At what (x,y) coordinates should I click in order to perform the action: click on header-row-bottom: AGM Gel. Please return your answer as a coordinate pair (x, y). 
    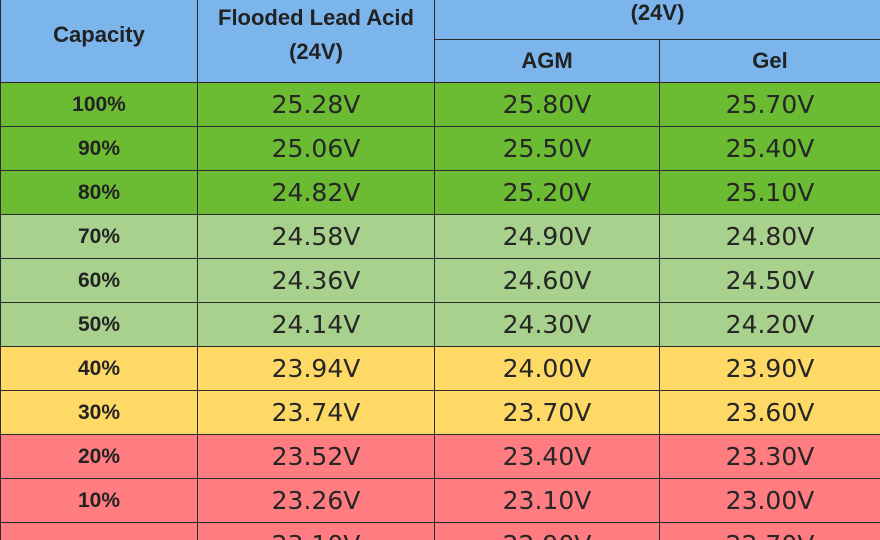
    Looking at the image, I should click on (440, 61).